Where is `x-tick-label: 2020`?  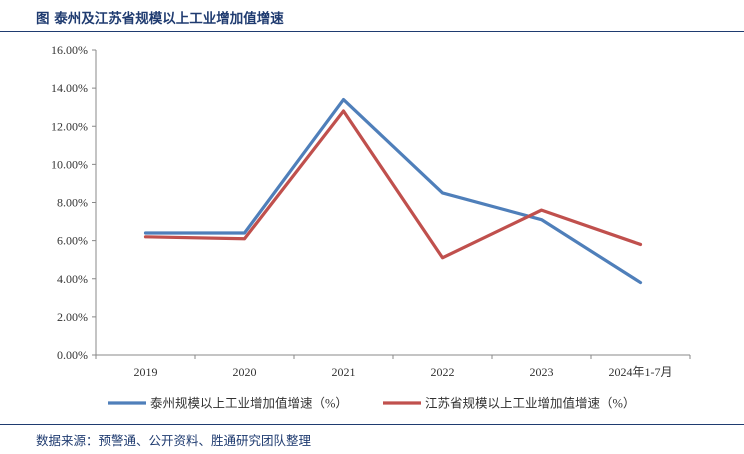 x-tick-label: 2020 is located at coordinates (245, 372).